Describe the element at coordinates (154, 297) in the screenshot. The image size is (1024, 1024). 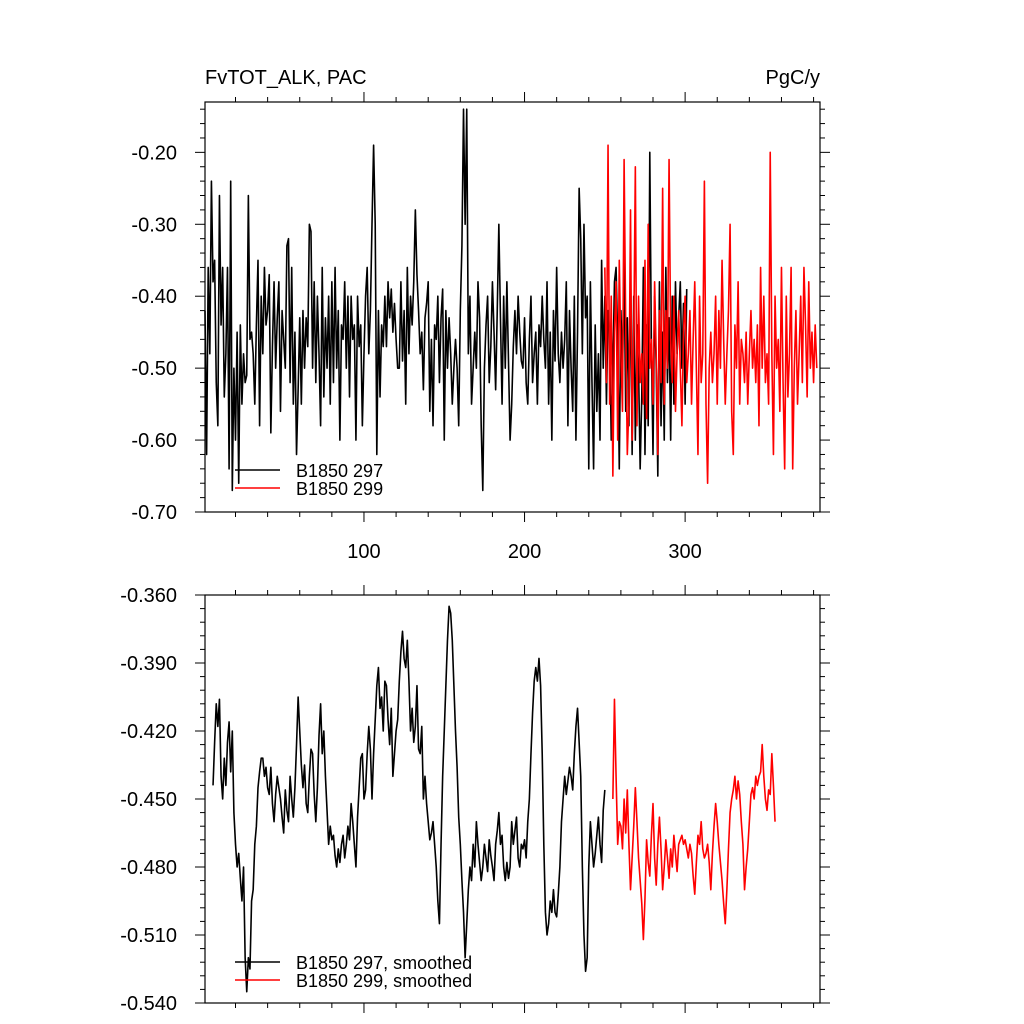
I see `y-tick-label: -0.40` at that location.